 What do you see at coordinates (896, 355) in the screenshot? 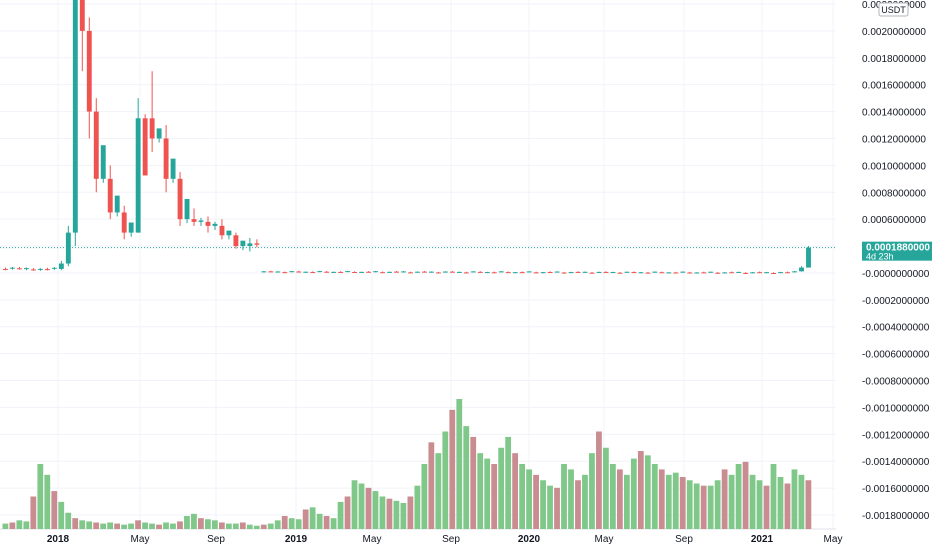
I see `price-tick-label: -0.0006000000` at bounding box center [896, 355].